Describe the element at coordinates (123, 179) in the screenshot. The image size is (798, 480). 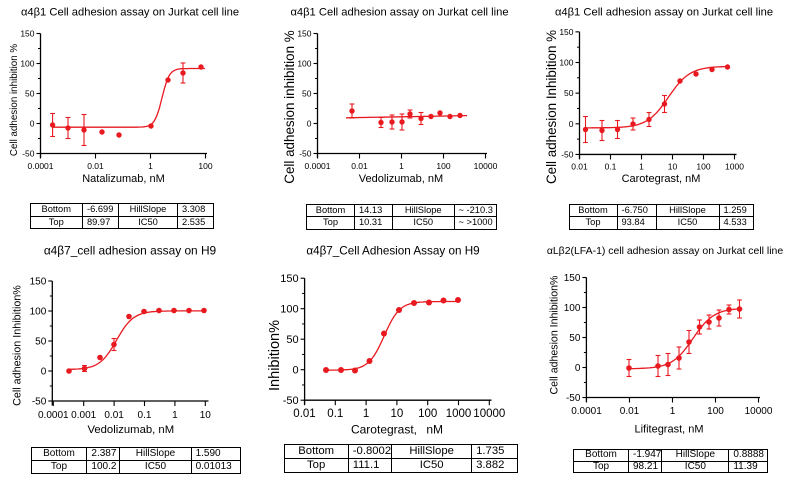
I see `svg-text: Natalizumab, nM` at that location.